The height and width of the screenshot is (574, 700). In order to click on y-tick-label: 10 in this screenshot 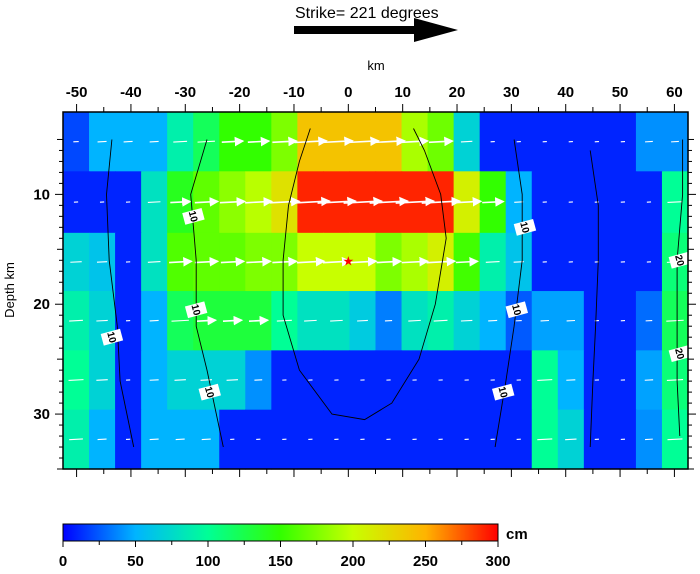, I will do `click(41, 194)`.